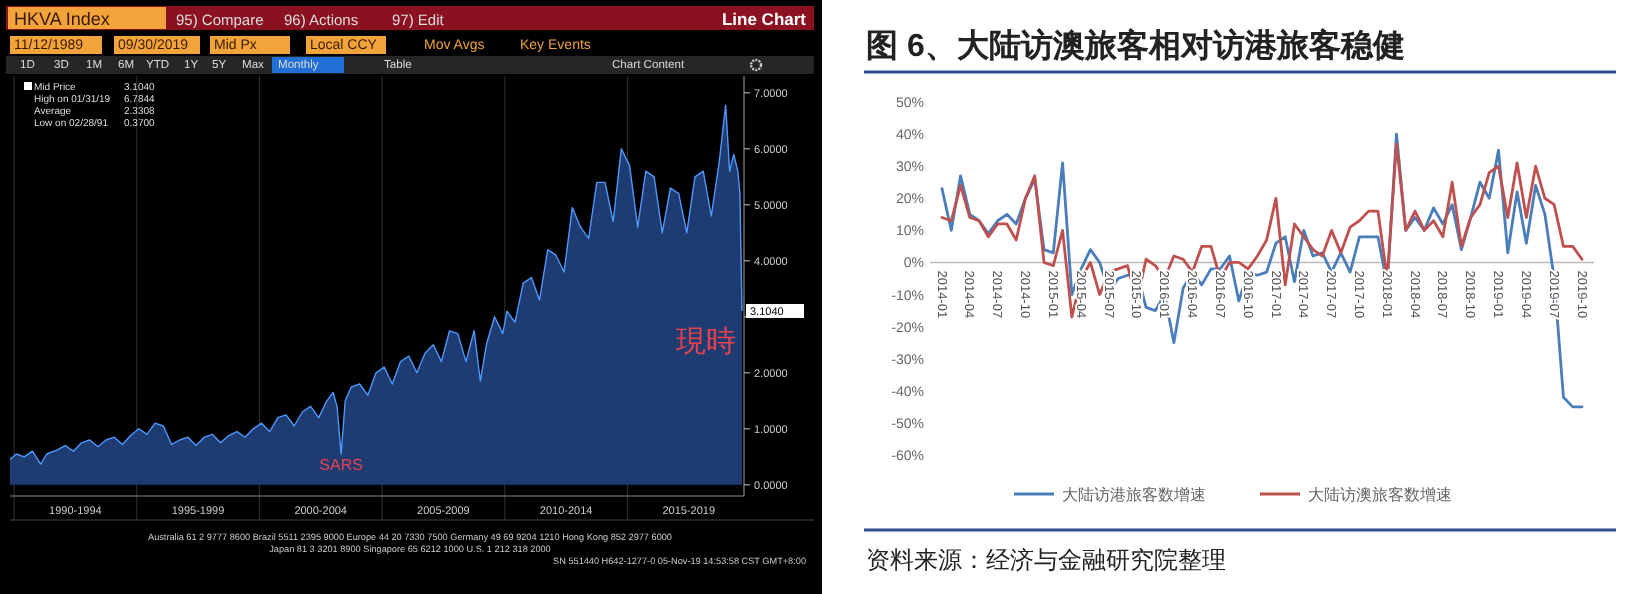 This screenshot has width=1652, height=594. I want to click on chart-title: HKVA Index, so click(62, 19).